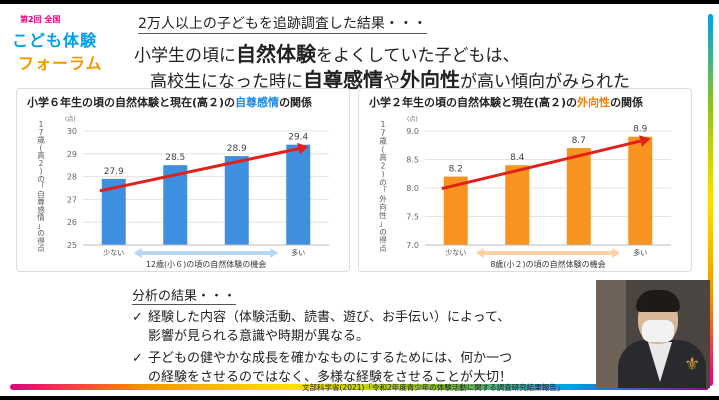 The image size is (719, 400). What do you see at coordinates (412, 160) in the screenshot?
I see `y-tick-label: 8.5` at bounding box center [412, 160].